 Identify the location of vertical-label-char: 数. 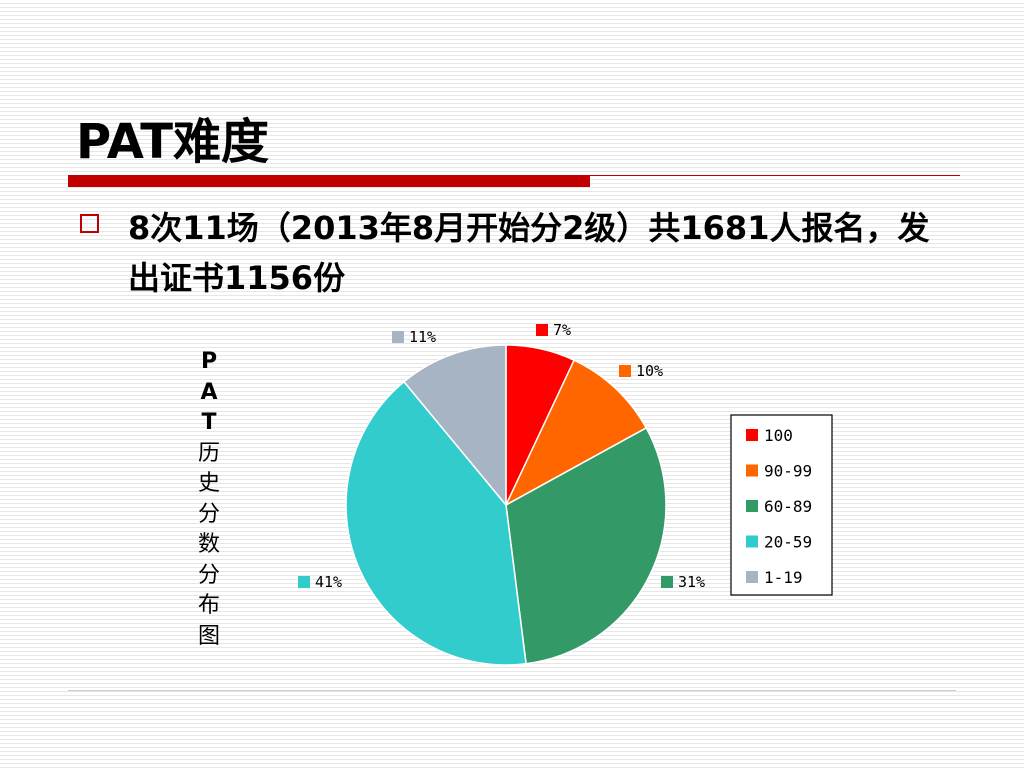
(208, 544).